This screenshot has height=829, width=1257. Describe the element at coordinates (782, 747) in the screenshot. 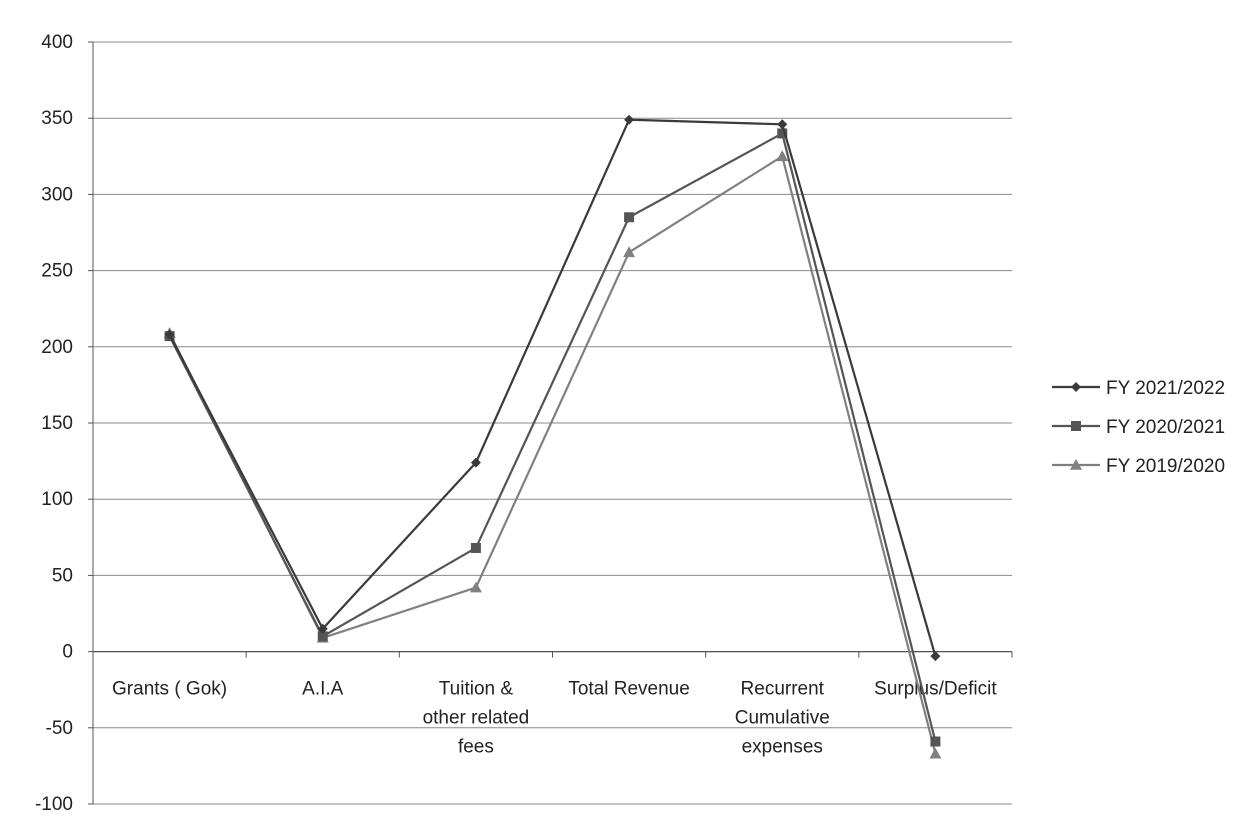

I see `x-category-label-line: expenses` at that location.